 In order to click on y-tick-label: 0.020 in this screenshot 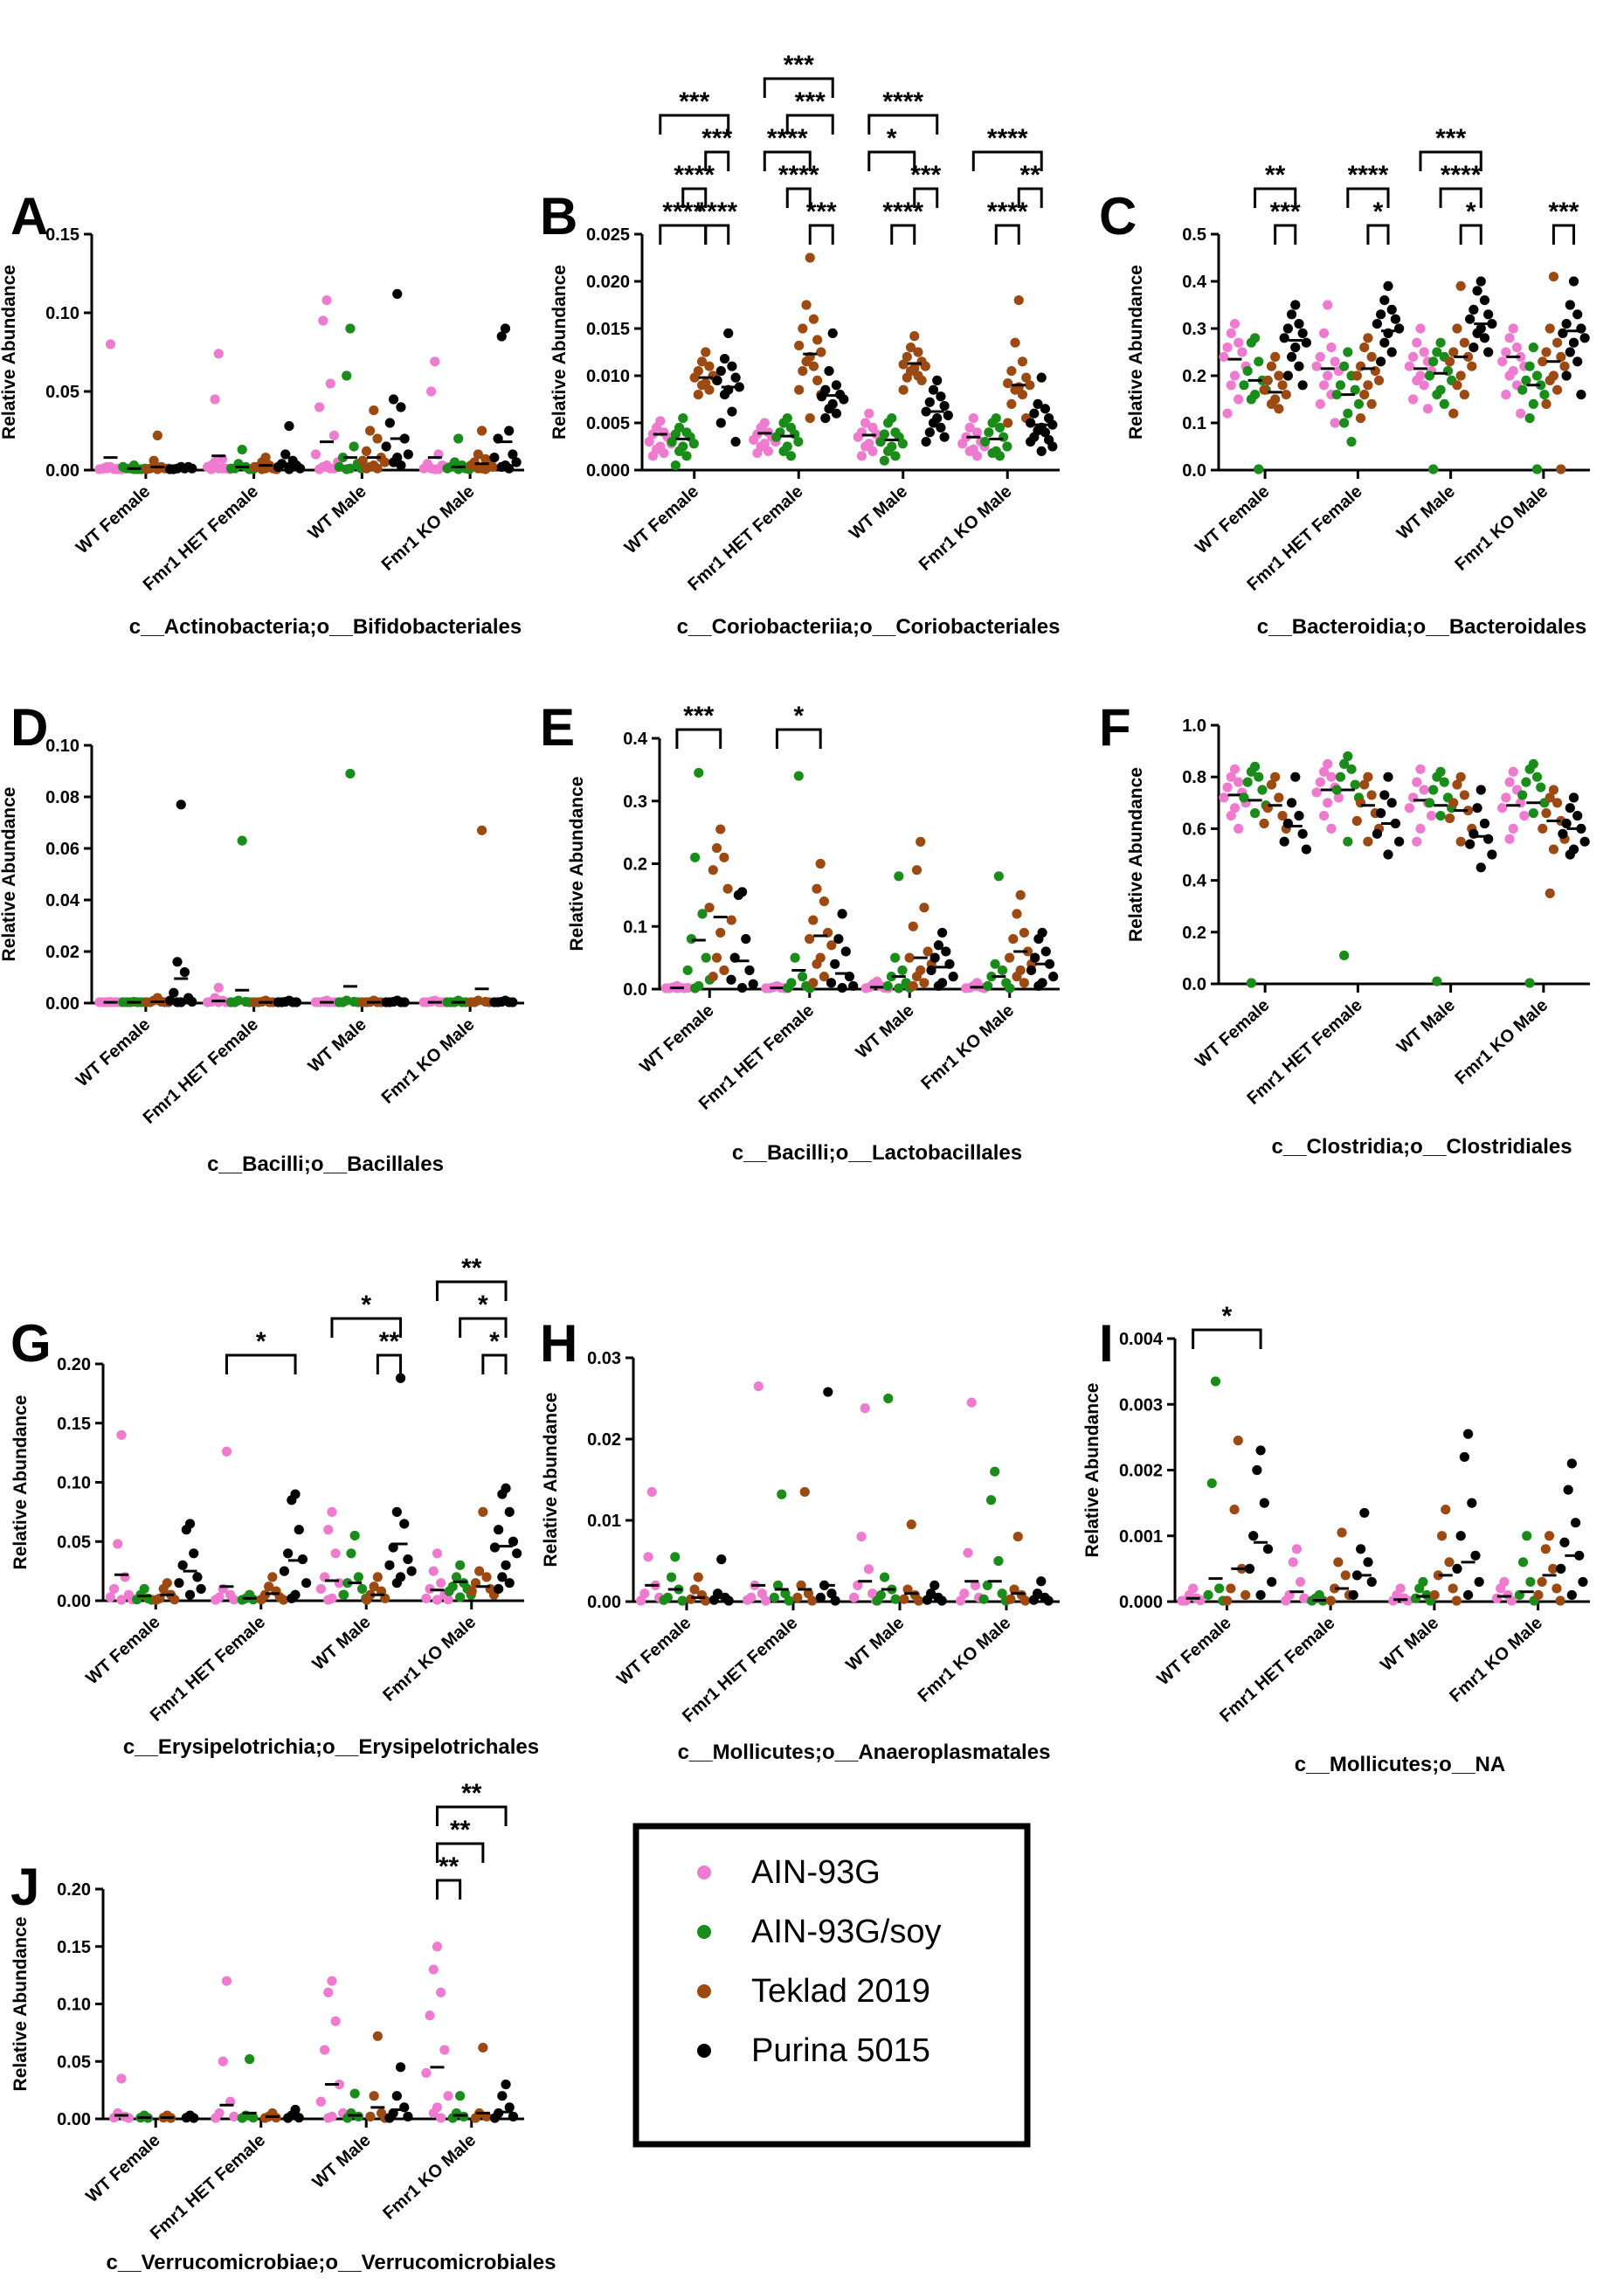, I will do `click(608, 282)`.